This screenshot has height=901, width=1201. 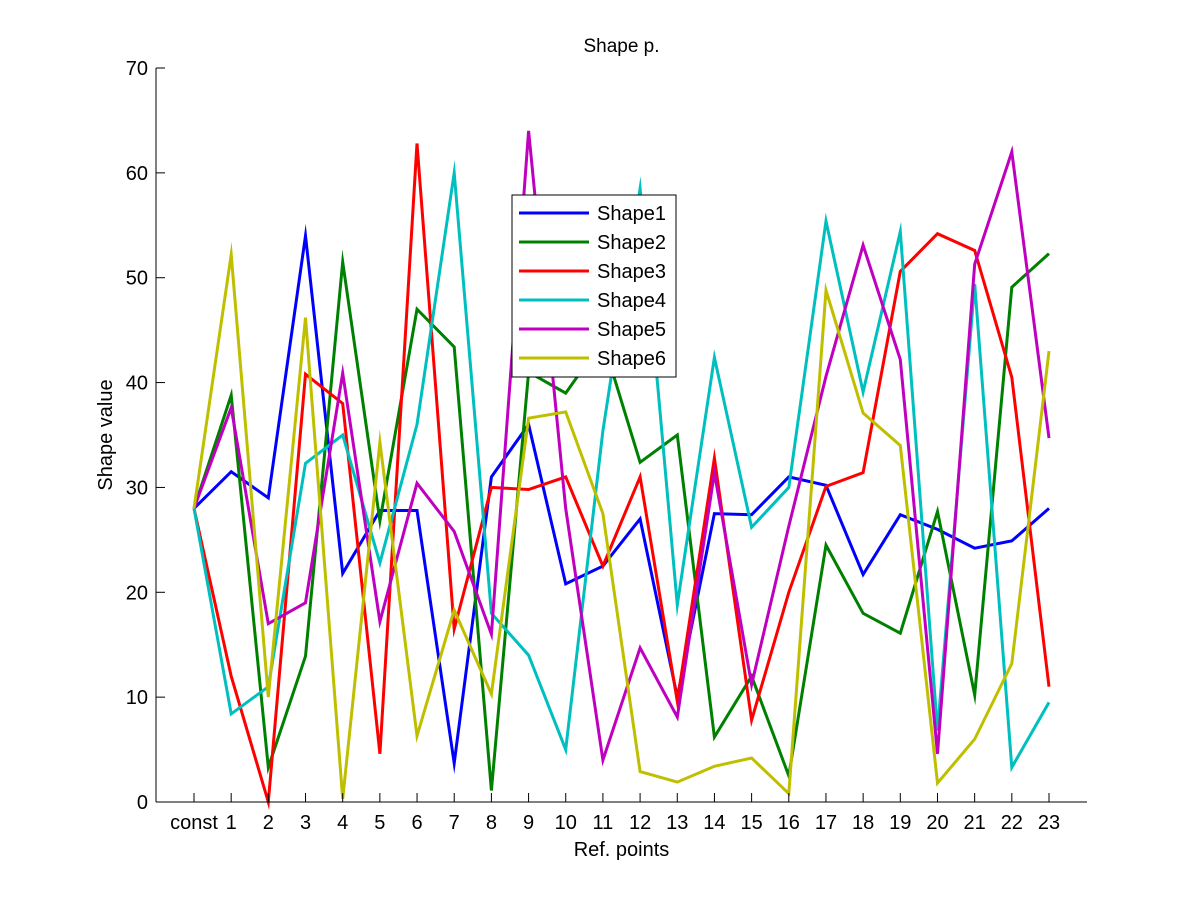 I want to click on legend-label-1: Shape1, so click(x=631, y=214).